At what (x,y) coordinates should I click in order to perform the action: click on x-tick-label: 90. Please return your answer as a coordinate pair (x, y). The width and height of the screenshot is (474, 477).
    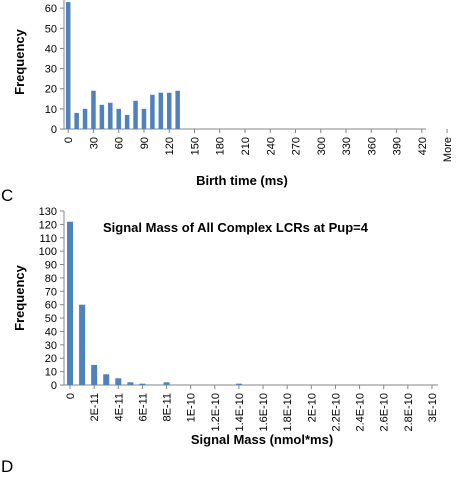
    Looking at the image, I should click on (145, 143).